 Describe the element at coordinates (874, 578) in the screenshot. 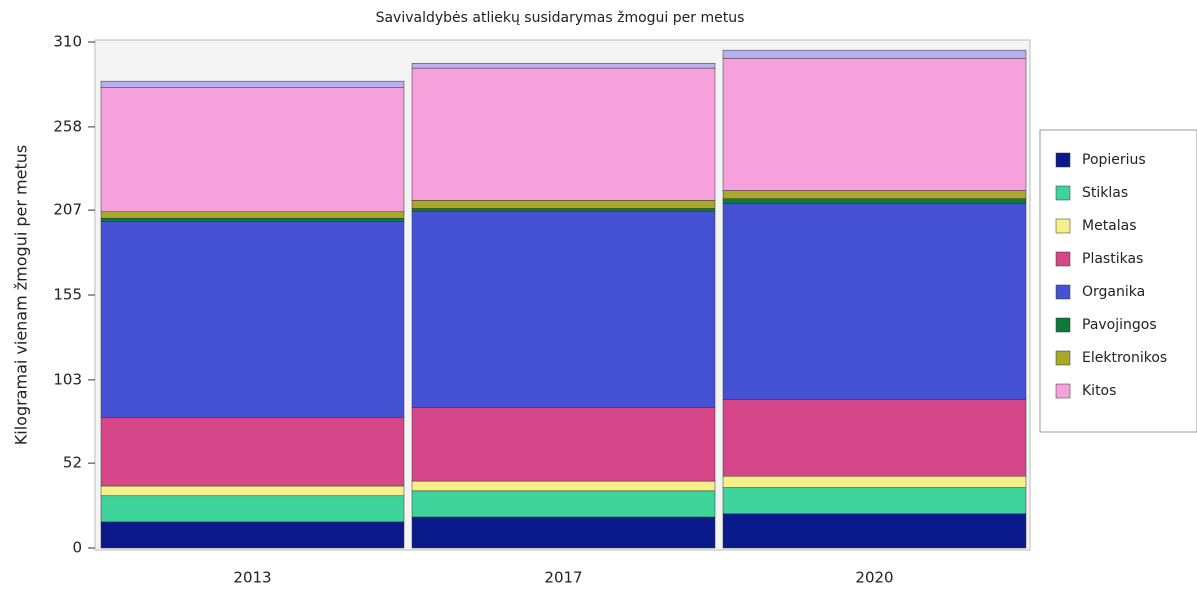

I see `x-tick-label: 2020` at that location.